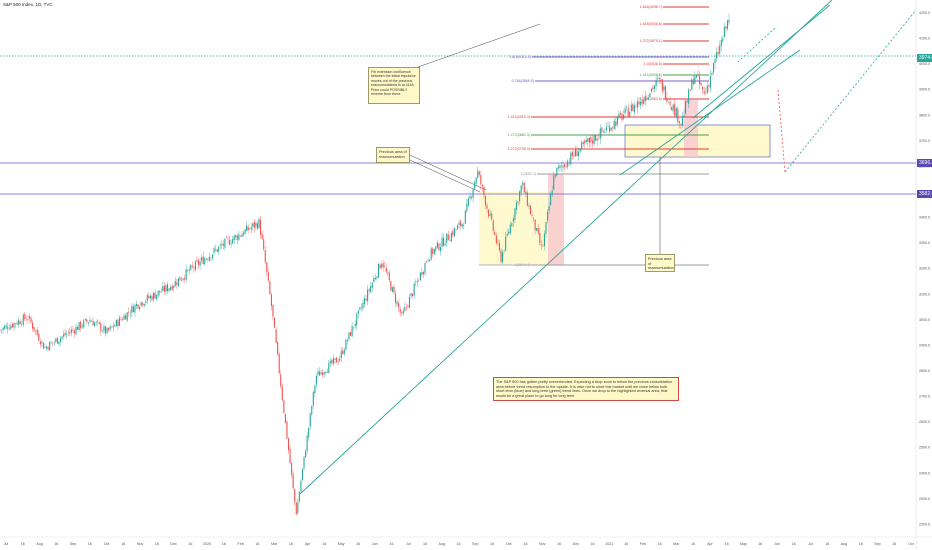 The height and width of the screenshot is (550, 932). Describe the element at coordinates (924, 163) in the screenshot. I see `blue-level-1-tag: 3696.3` at that location.